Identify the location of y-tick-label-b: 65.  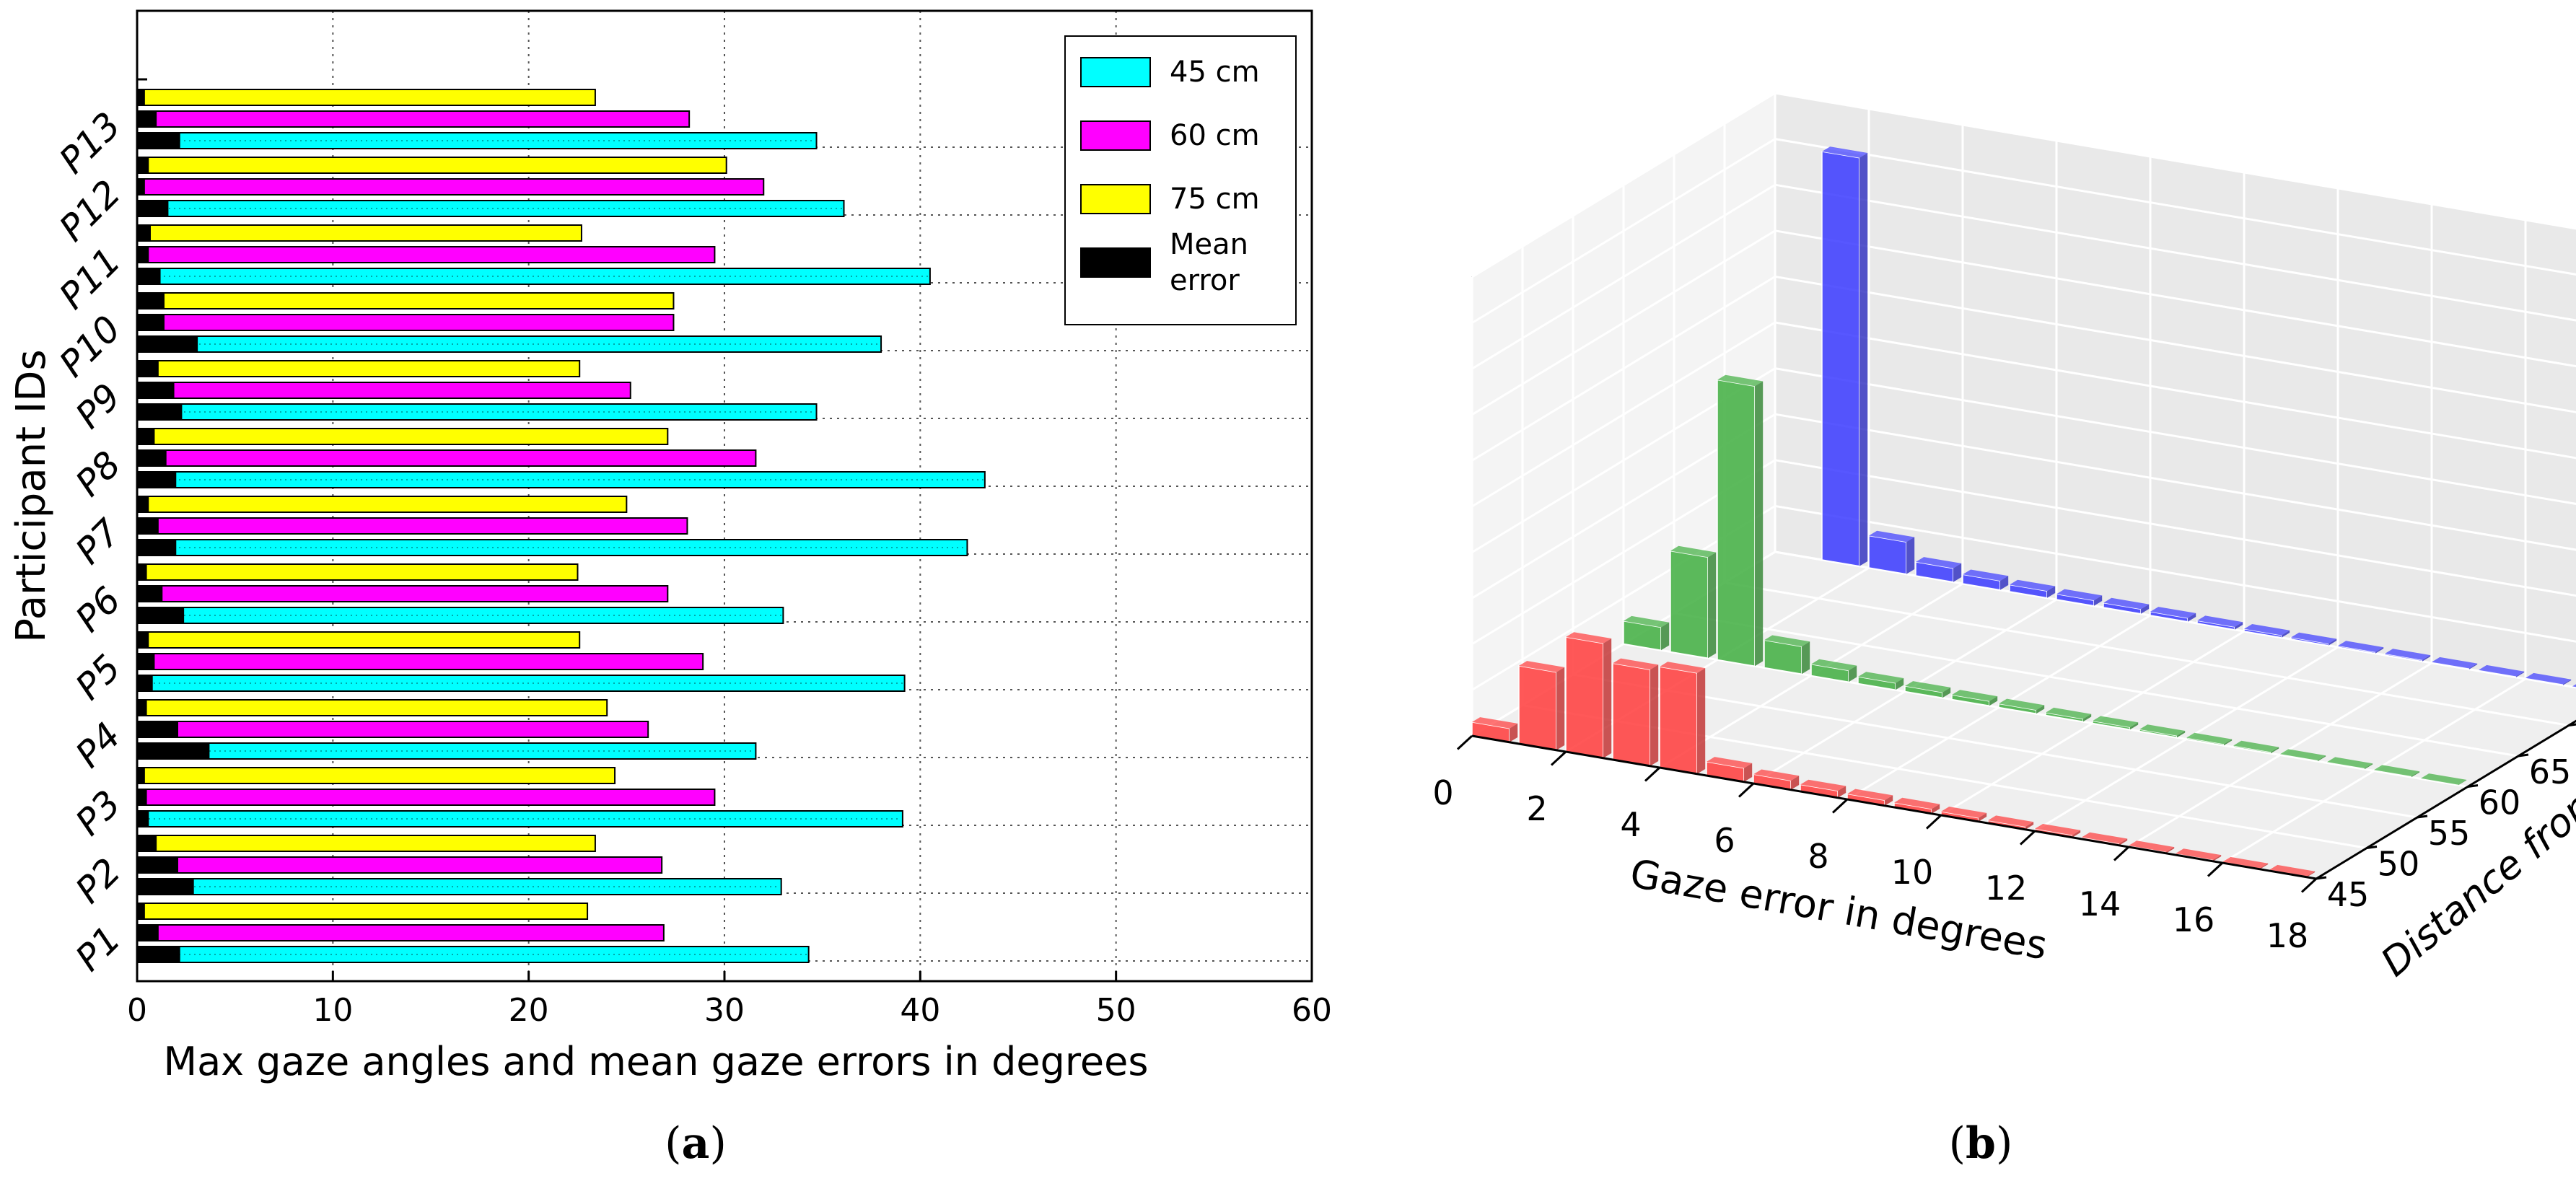
(2550, 771).